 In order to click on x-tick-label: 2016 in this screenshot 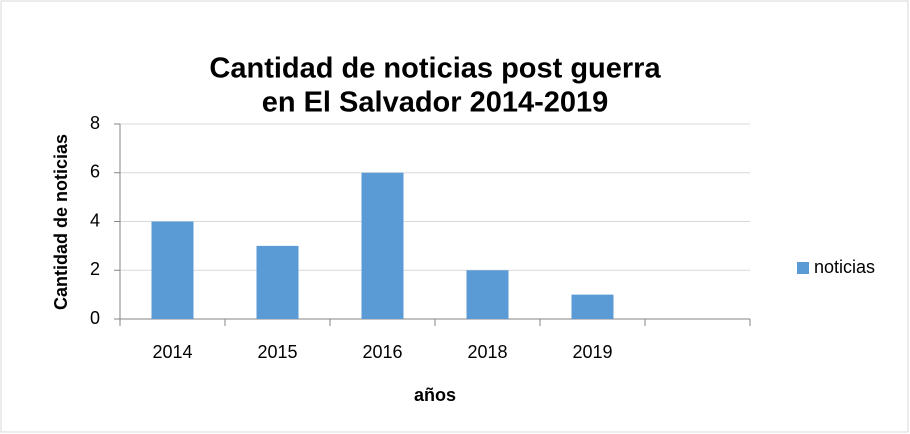, I will do `click(382, 352)`.